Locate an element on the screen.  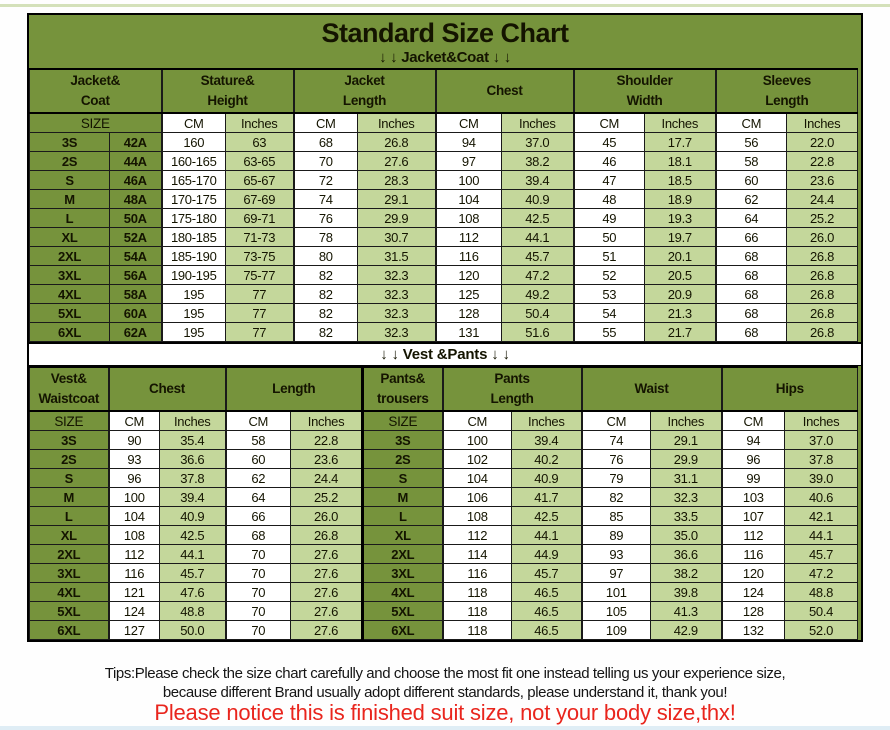
measurement-cell: 165-170 is located at coordinates (193, 180).